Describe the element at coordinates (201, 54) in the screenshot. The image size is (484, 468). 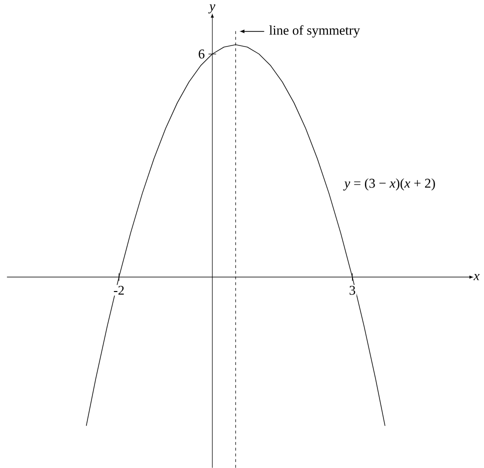
I see `annotation: 6` at that location.